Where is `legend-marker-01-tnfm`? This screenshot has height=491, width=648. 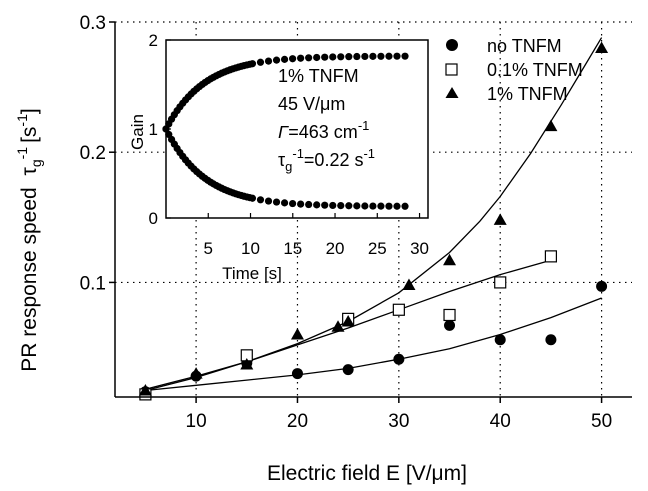 legend-marker-01-tnfm is located at coordinates (451, 69).